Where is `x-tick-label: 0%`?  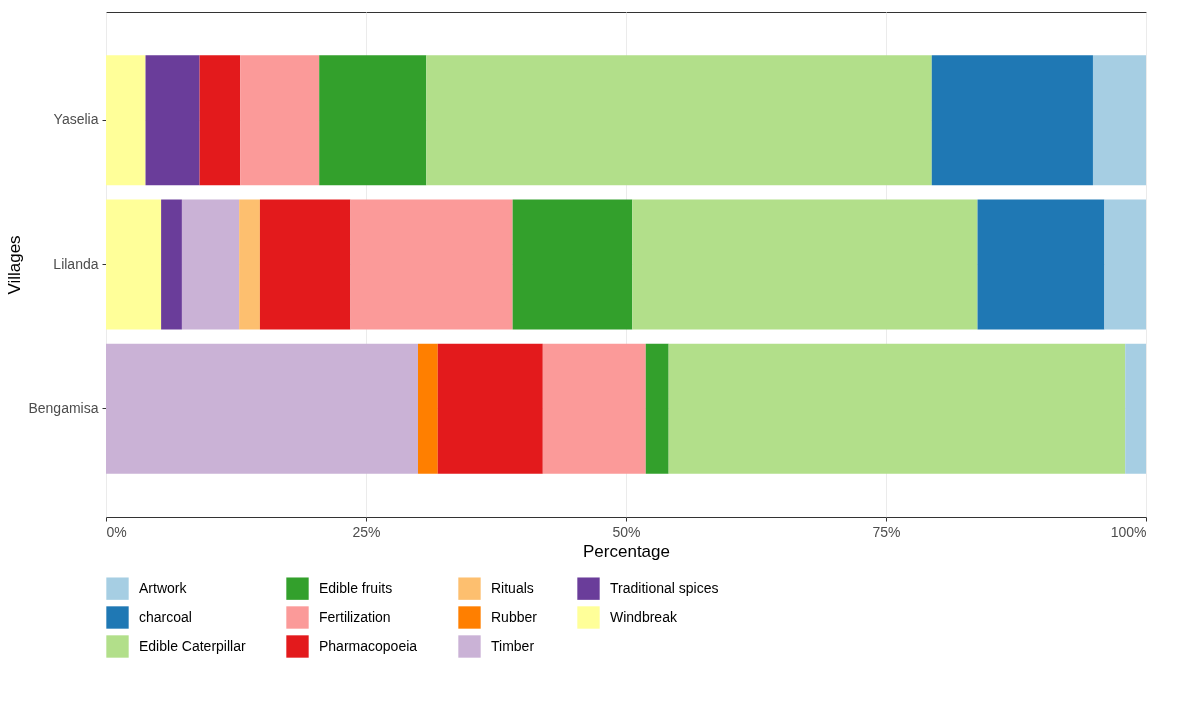
x-tick-label: 0% is located at coordinates (116, 531).